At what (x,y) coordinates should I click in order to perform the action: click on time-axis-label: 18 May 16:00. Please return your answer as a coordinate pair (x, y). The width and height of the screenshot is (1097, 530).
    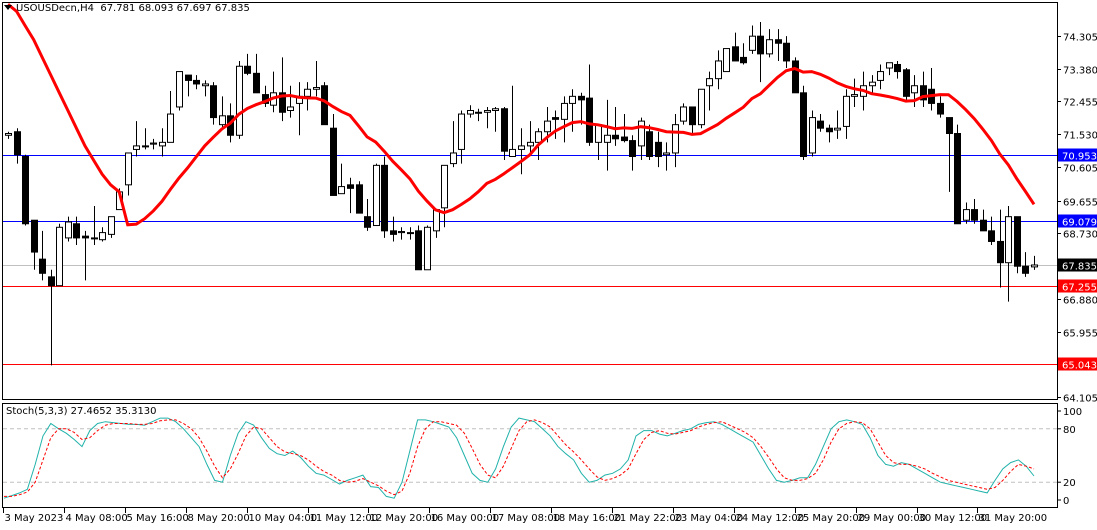
    Looking at the image, I should click on (587, 518).